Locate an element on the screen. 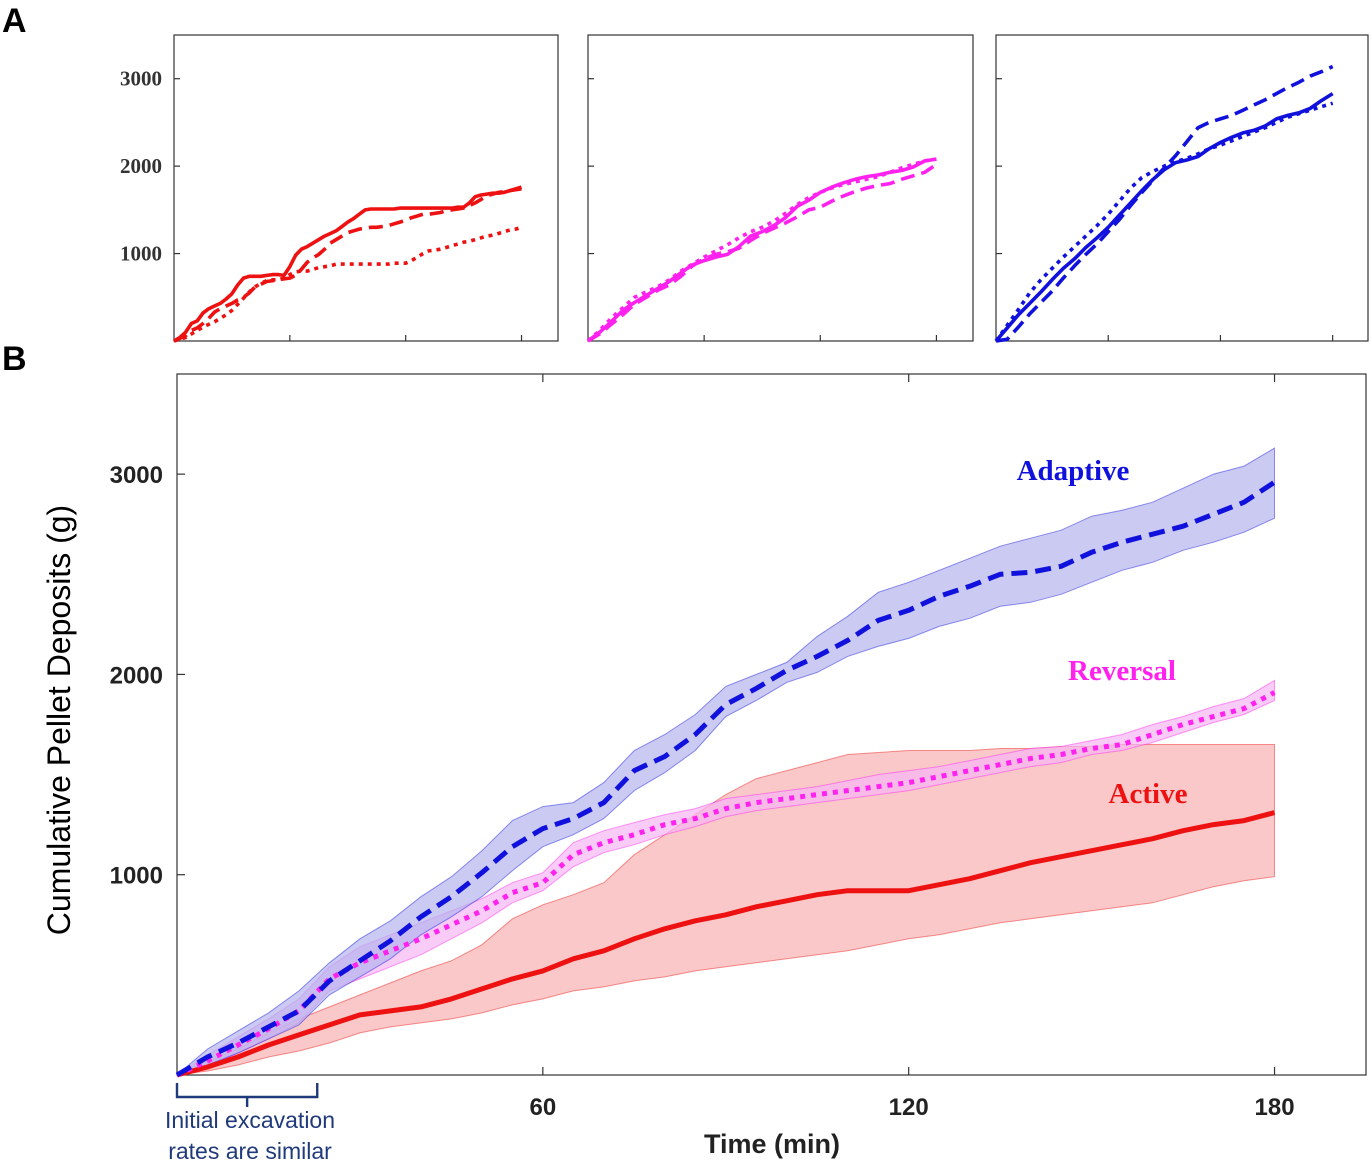 The width and height of the screenshot is (1371, 1165). adaptive-solid-line is located at coordinates (1164, 217).